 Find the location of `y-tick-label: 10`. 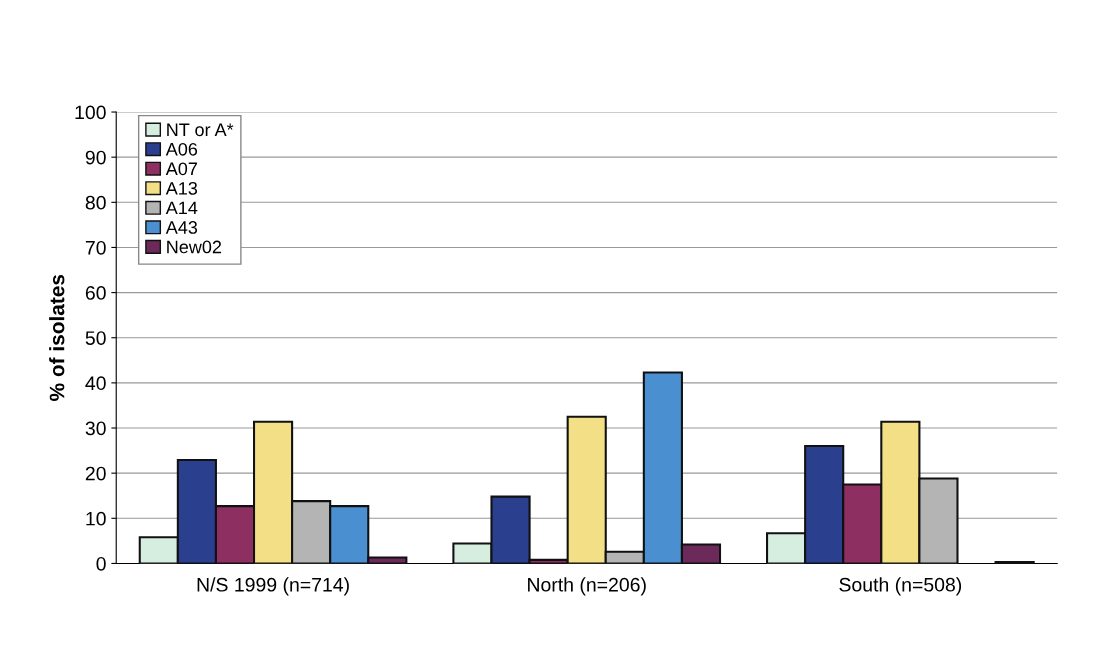

y-tick-label: 10 is located at coordinates (96, 518).